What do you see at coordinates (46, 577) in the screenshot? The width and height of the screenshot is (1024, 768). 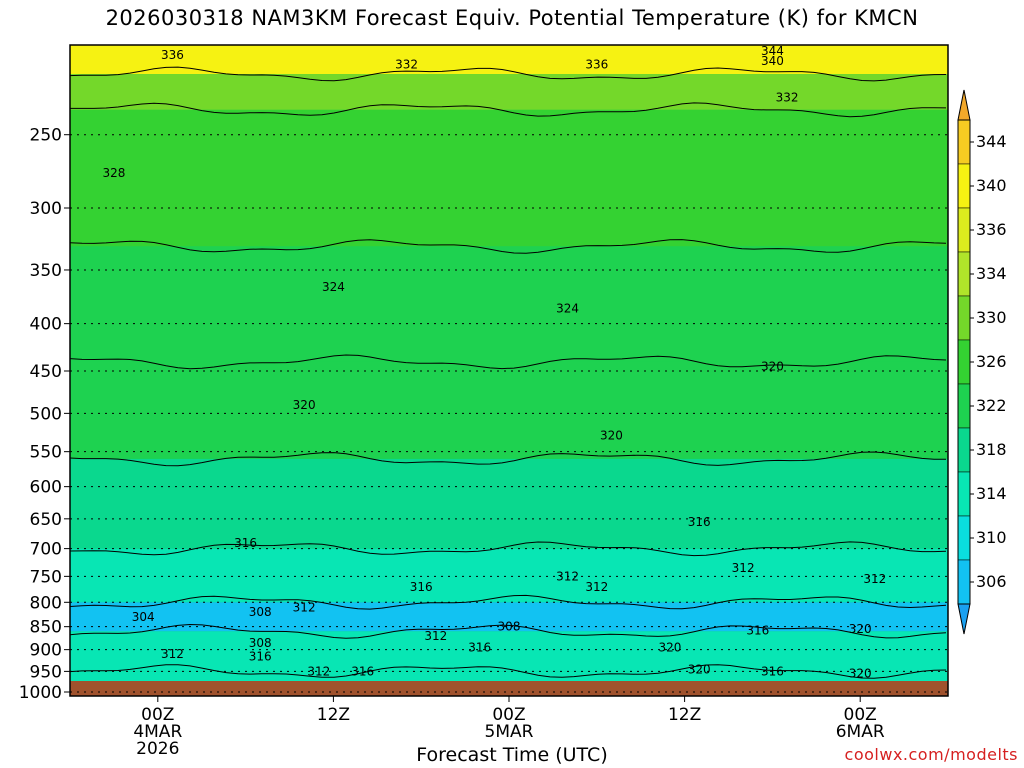 I see `y-tick-label: 750` at bounding box center [46, 577].